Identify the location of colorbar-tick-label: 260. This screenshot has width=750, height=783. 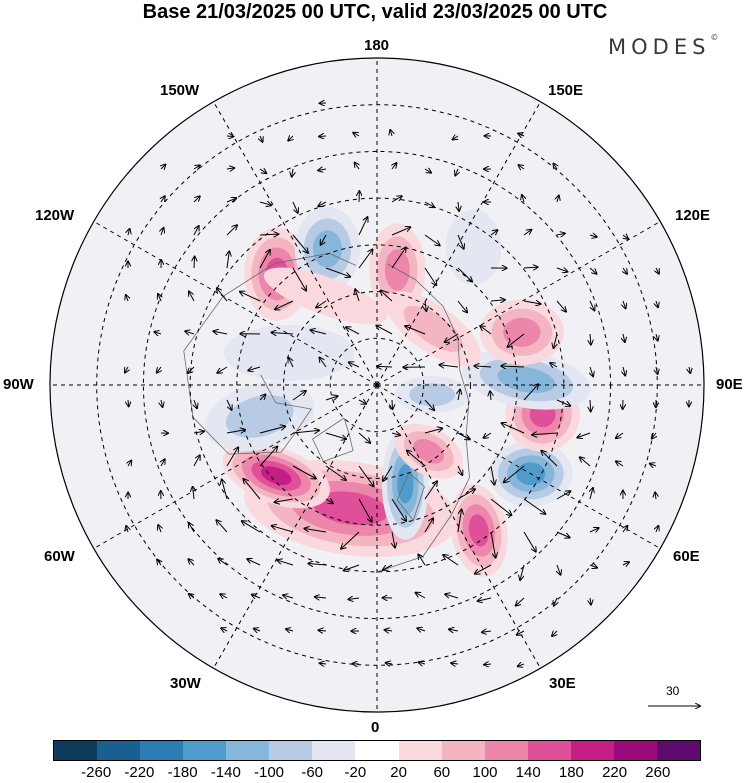
(658, 772).